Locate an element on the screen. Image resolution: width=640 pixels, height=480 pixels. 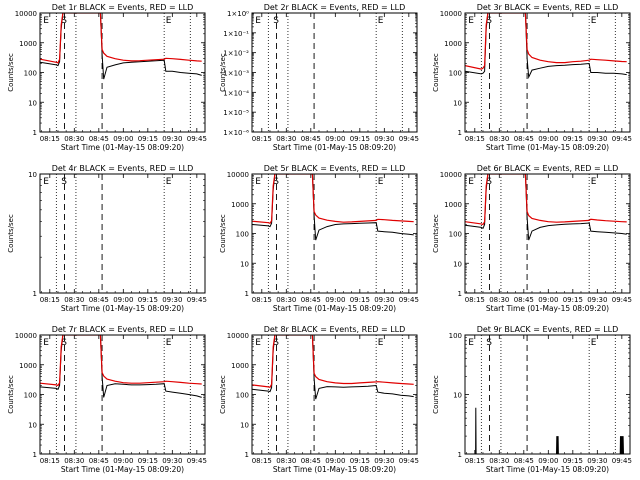
y-tick-label: 1×10⁻³ is located at coordinates (236, 74).